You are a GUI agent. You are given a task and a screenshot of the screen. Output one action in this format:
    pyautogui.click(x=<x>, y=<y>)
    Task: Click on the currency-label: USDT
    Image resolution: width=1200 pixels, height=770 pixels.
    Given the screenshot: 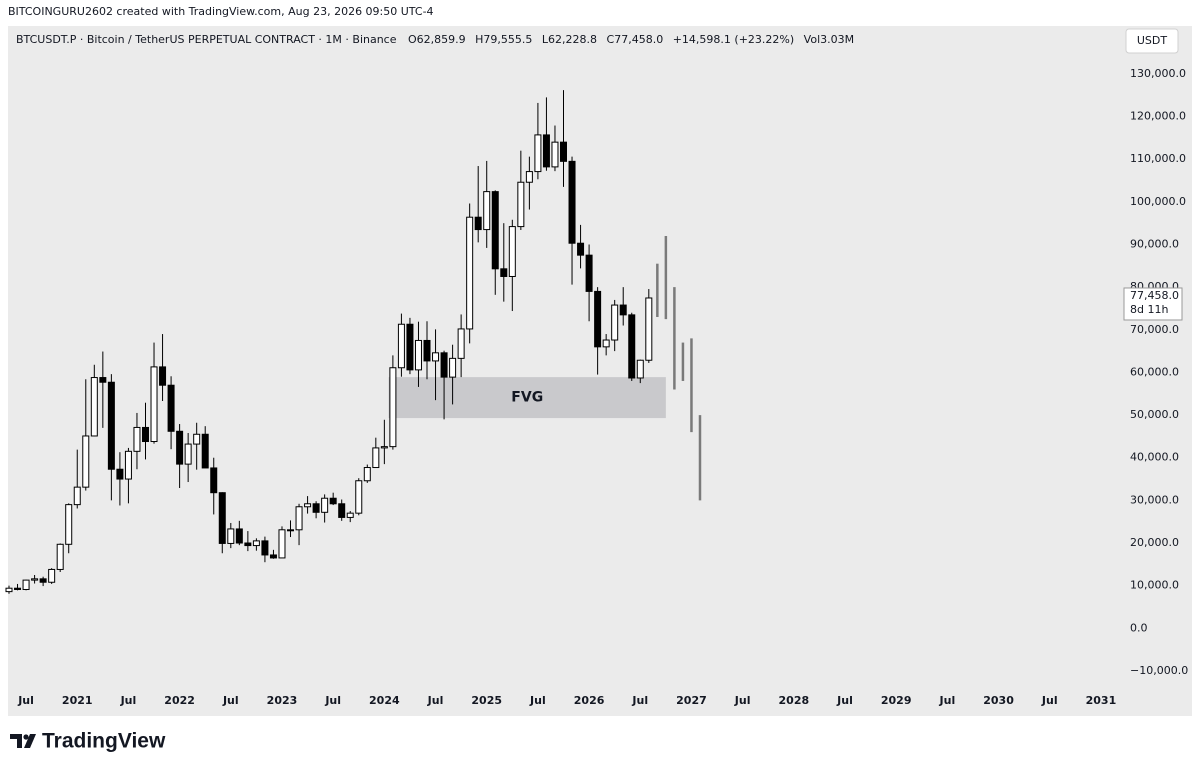 What is the action you would take?
    pyautogui.click(x=1152, y=40)
    